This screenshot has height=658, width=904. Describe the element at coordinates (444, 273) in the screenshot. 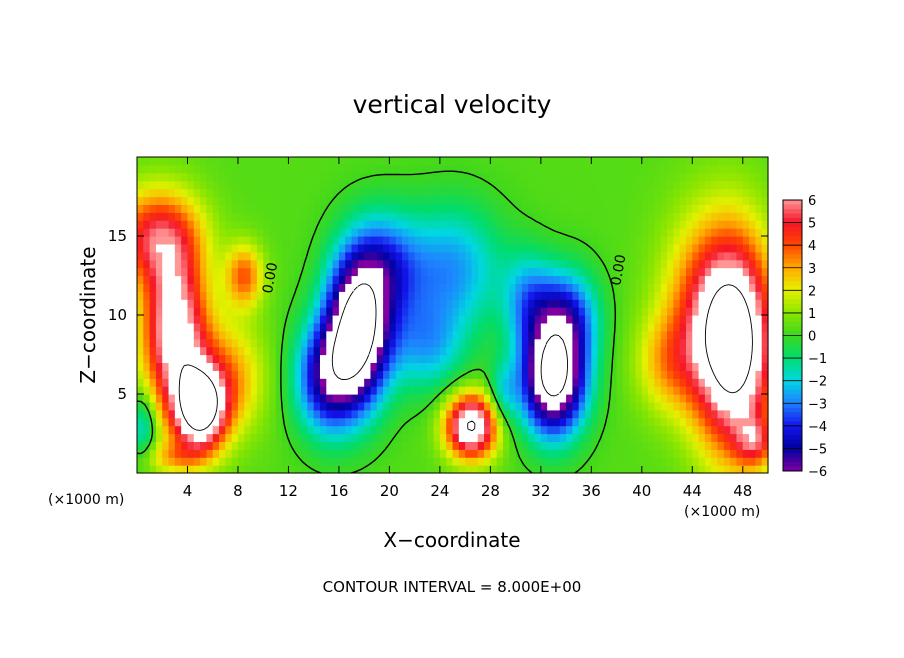

I see `contour-labels: 0.00 0.00` at that location.